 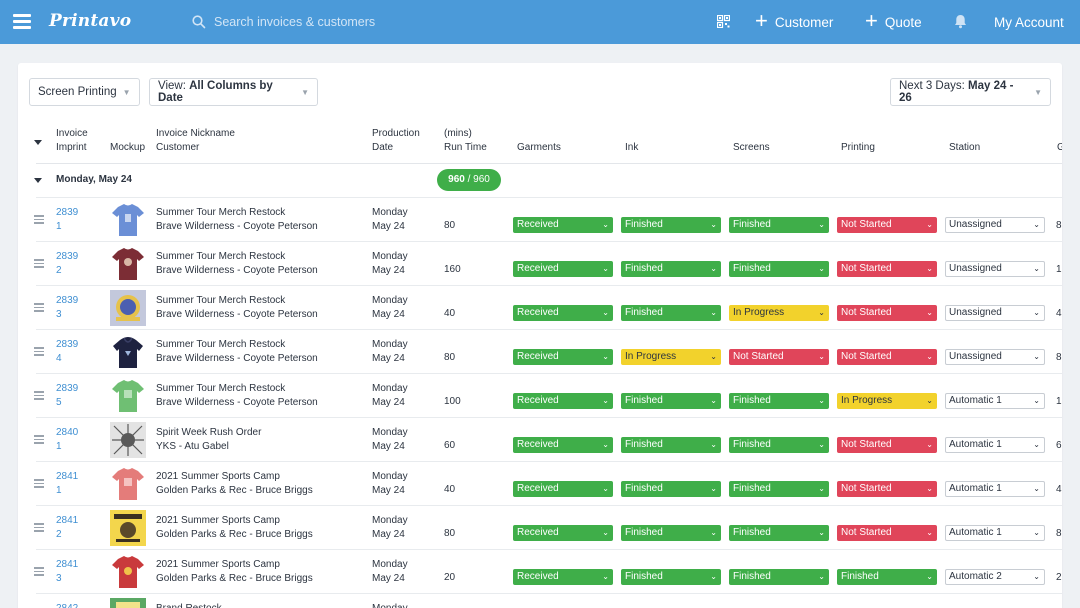 What do you see at coordinates (195, 140) in the screenshot?
I see `col-header-nickname: Invoice Nickname Customer` at bounding box center [195, 140].